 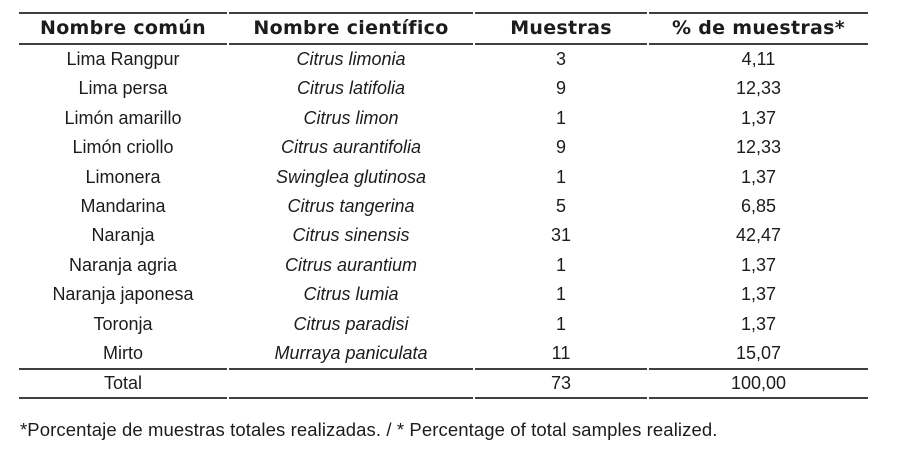 I want to click on column-header-common-name: Nombre común, so click(x=123, y=28).